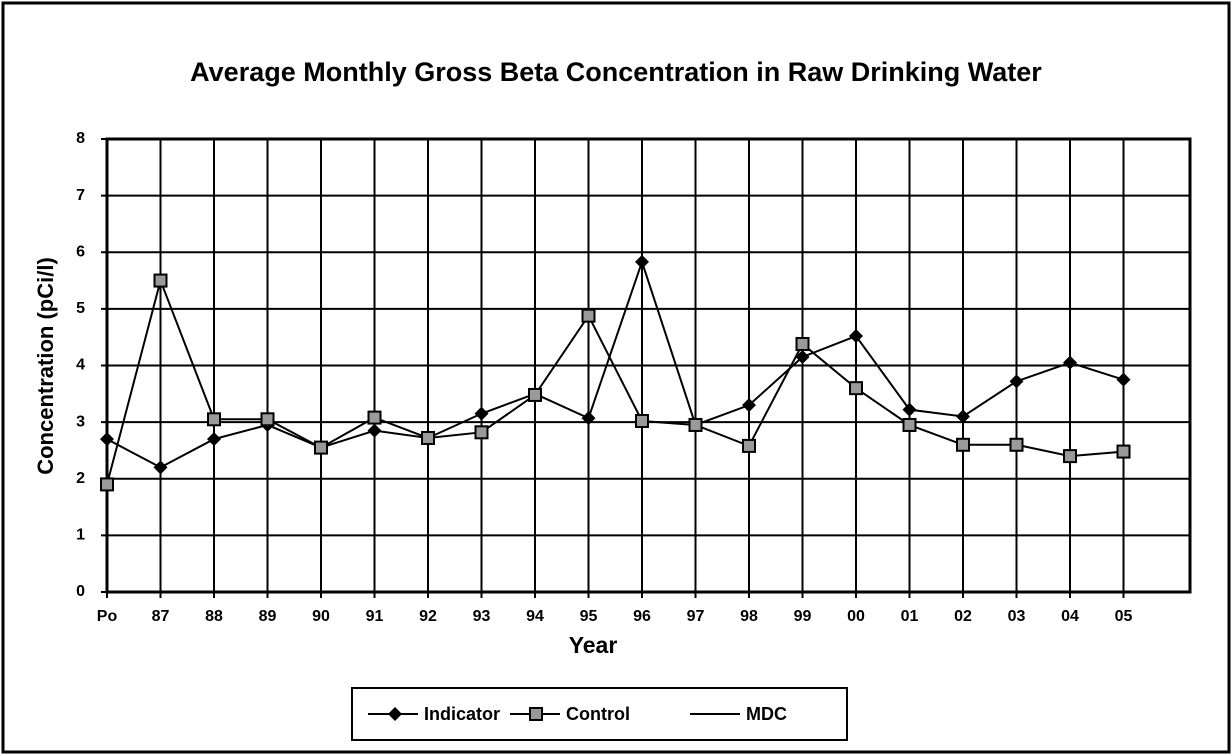 This screenshot has height=756, width=1232. What do you see at coordinates (856, 616) in the screenshot?
I see `x-tick-label: 00` at bounding box center [856, 616].